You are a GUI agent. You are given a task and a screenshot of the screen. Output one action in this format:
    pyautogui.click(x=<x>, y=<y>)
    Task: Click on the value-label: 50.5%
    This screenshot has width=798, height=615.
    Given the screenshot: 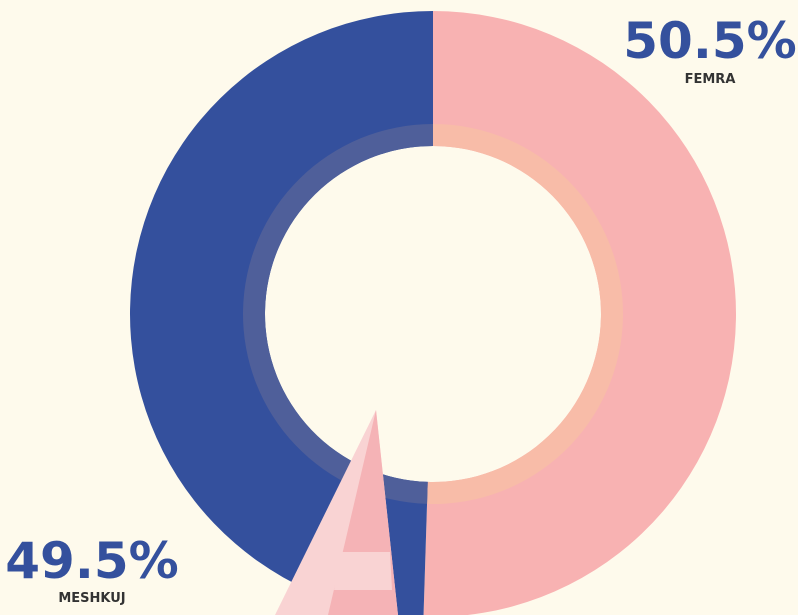 What is the action you would take?
    pyautogui.click(x=709, y=41)
    